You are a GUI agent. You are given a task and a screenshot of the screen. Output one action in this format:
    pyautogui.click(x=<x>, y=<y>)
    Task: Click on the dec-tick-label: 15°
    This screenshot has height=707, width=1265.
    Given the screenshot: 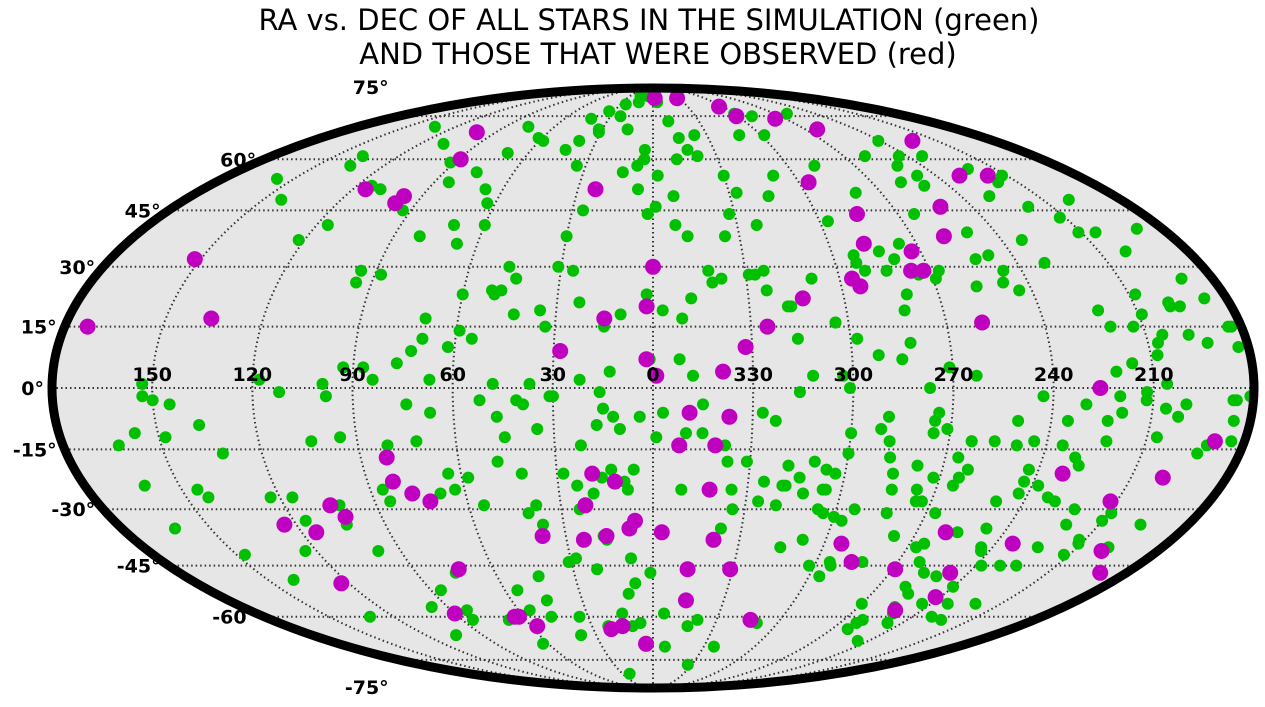 What is the action you would take?
    pyautogui.click(x=39, y=328)
    